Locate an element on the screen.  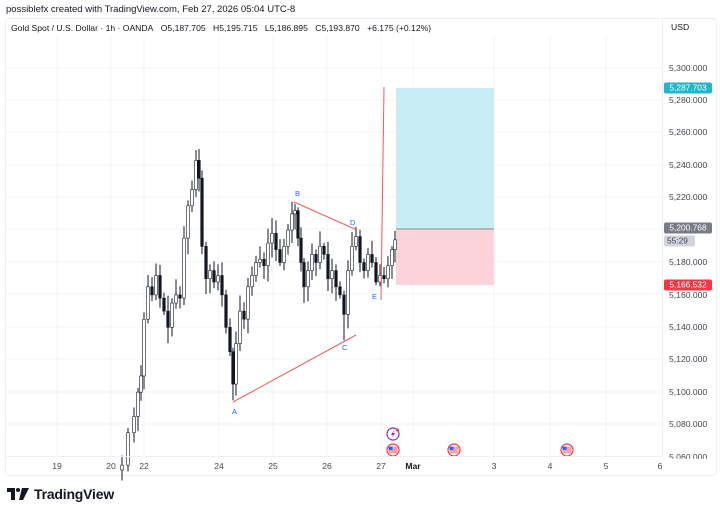
price-label: 5,140.000 is located at coordinates (688, 327).